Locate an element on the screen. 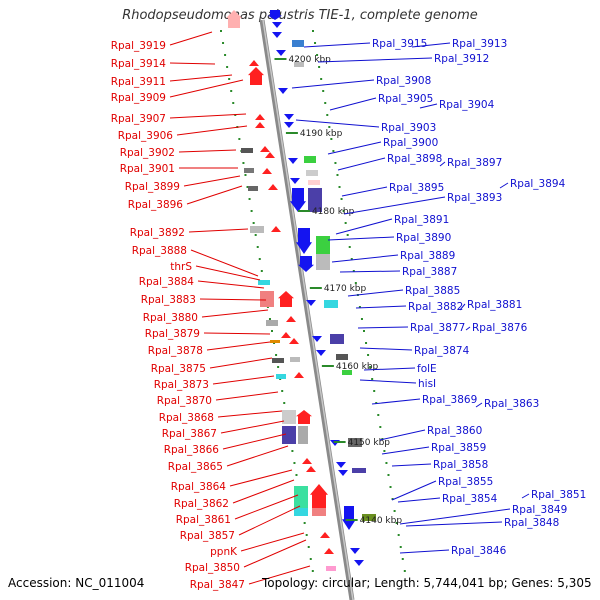 The height and width of the screenshot is (600, 600). gene-label-Rpal_3904: Rpal_3904 is located at coordinates (467, 105).